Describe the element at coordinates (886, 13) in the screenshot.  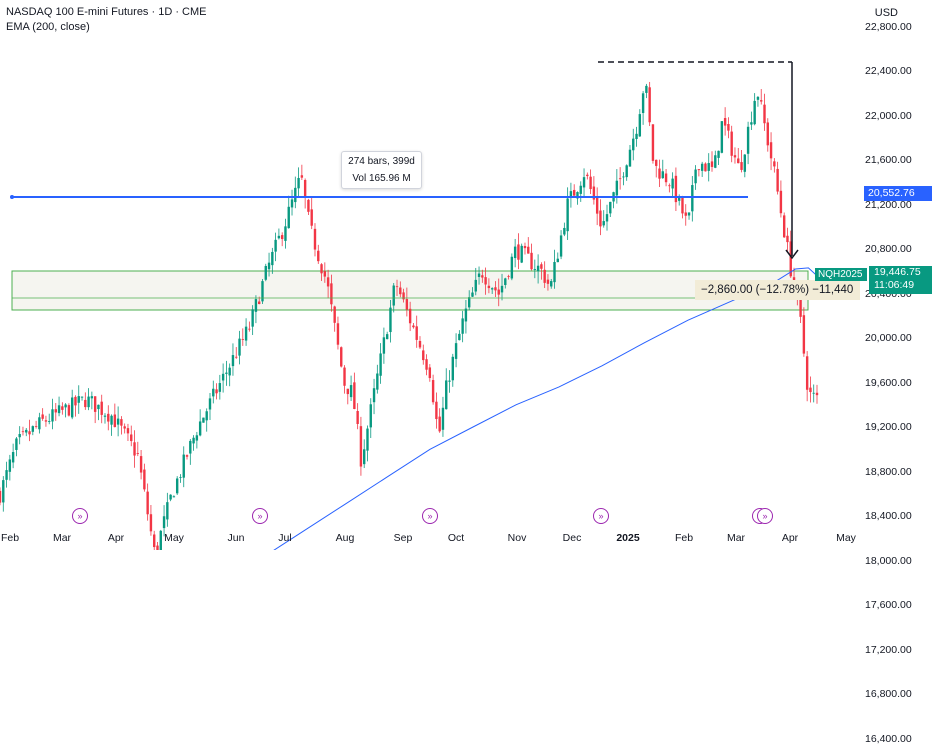
I see `currency-label: USD` at that location.